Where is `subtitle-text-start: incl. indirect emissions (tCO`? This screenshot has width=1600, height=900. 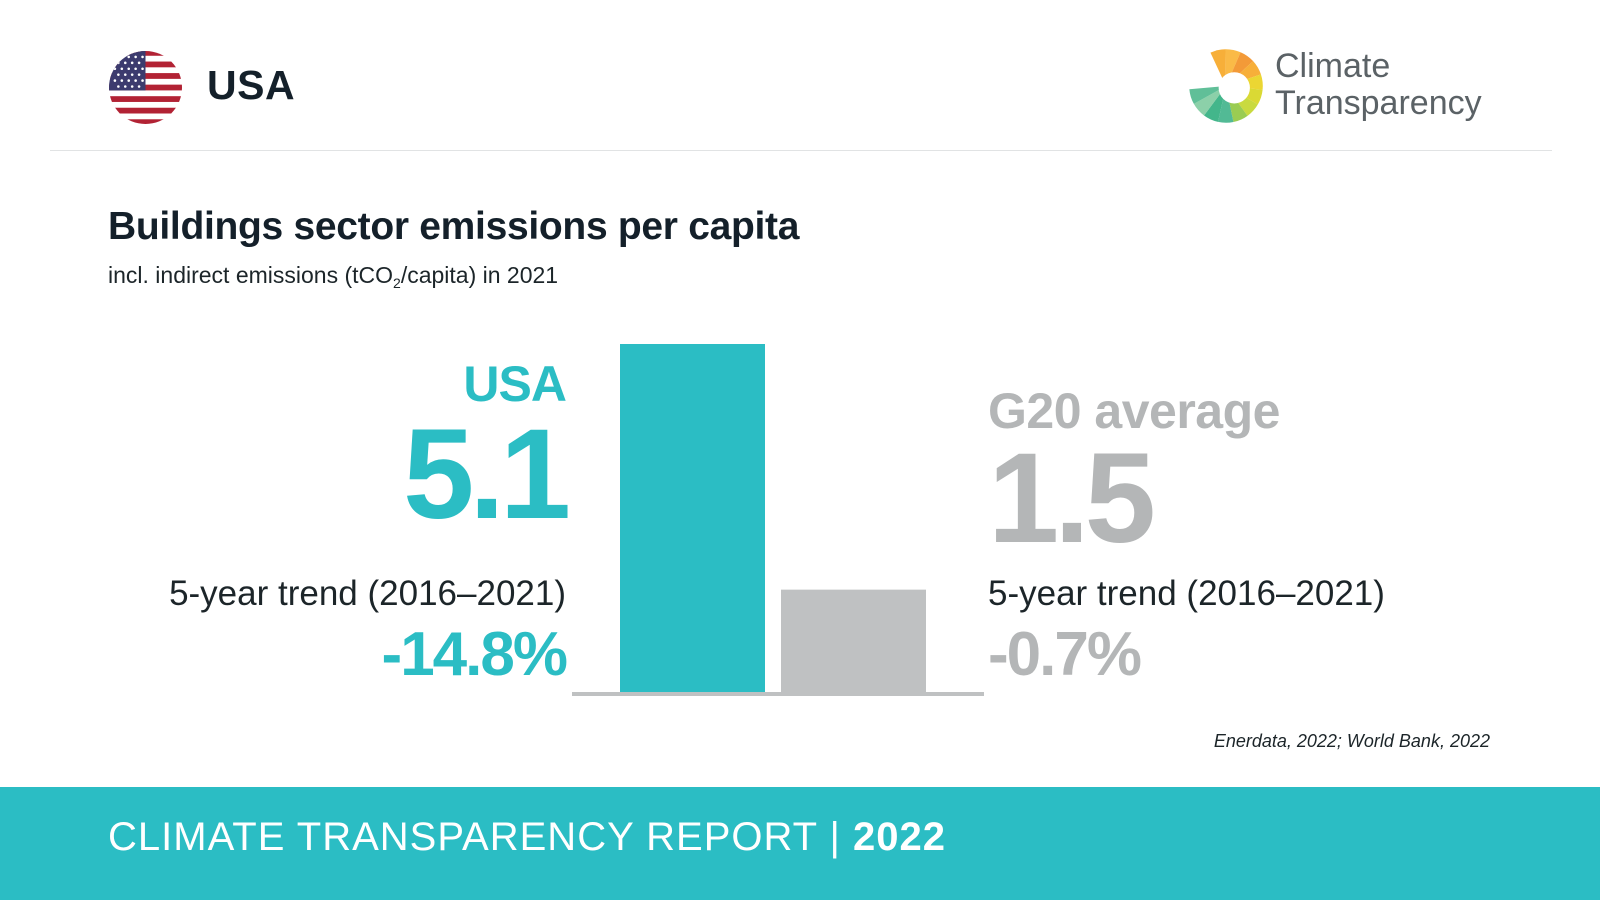 subtitle-text-start: incl. indirect emissions (tCO is located at coordinates (251, 275).